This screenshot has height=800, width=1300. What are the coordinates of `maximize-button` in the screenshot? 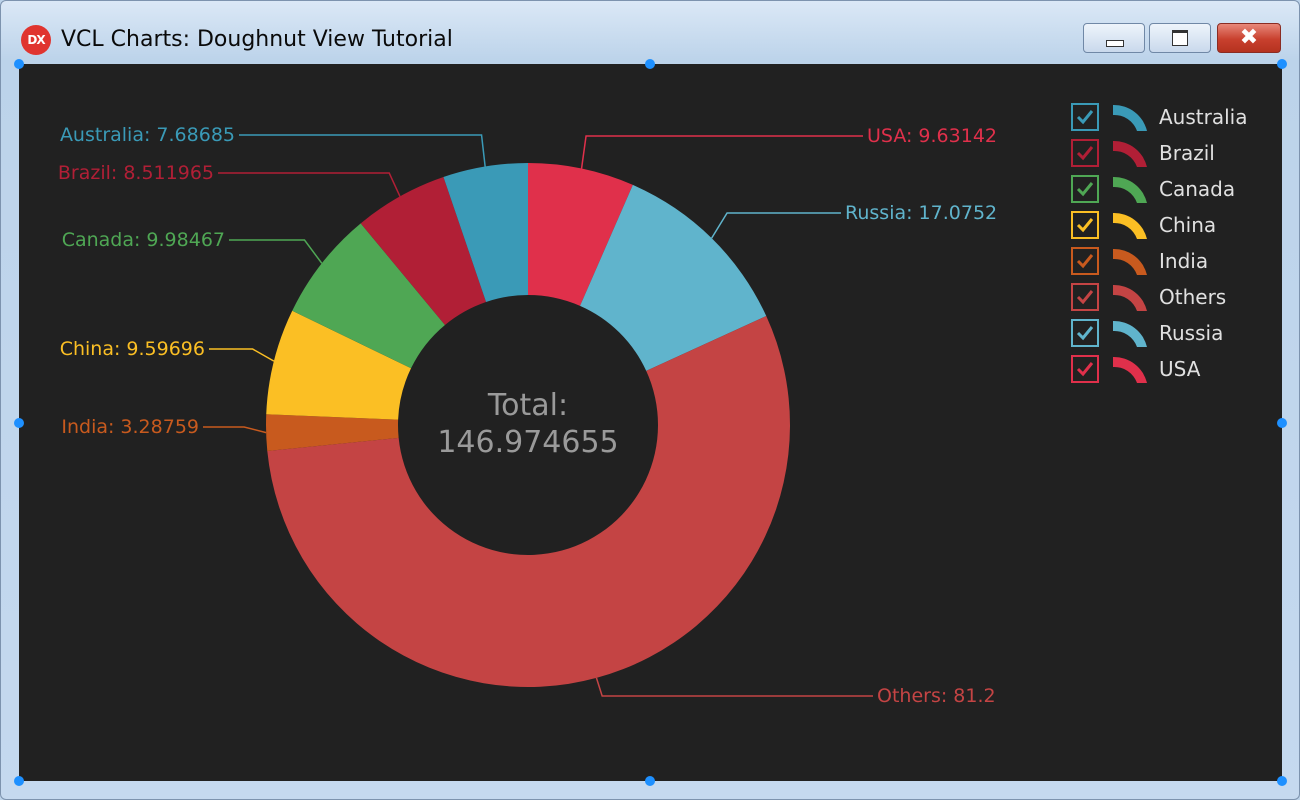 It's located at (1180, 38).